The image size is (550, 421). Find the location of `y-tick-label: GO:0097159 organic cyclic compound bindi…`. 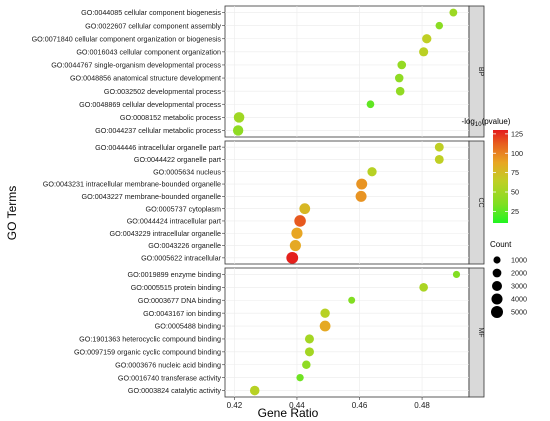

y-tick-label: GO:0097159 organic cyclic compound bindi… is located at coordinates (147, 351).